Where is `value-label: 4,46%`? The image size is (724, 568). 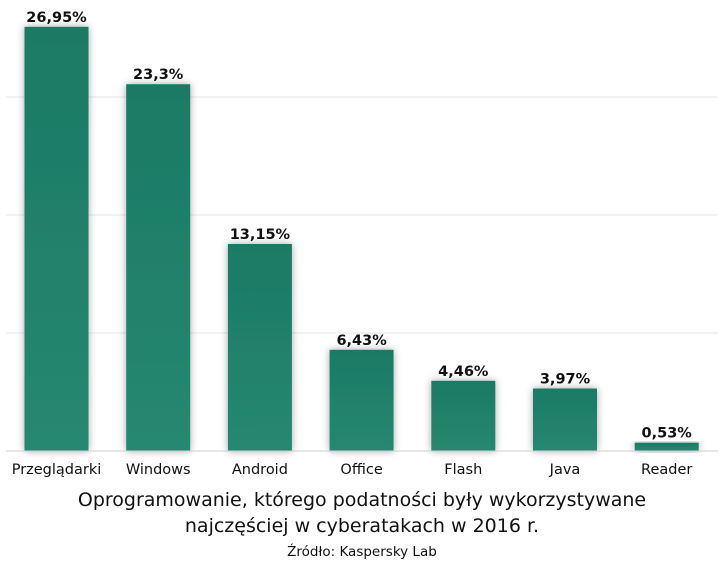 value-label: 4,46% is located at coordinates (463, 372).